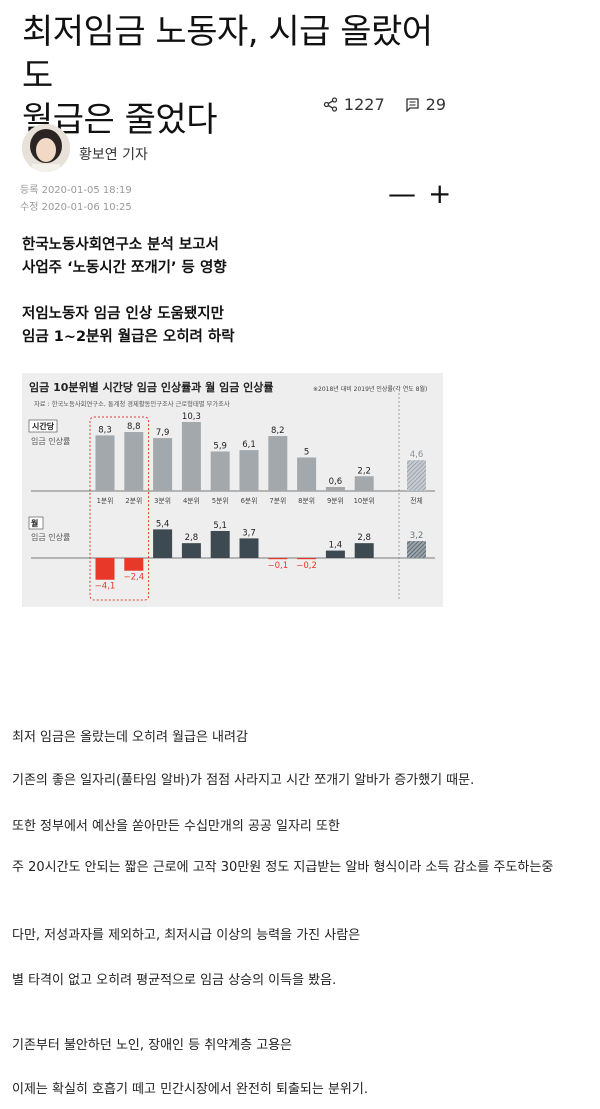  What do you see at coordinates (277, 566) in the screenshot?
I see `monthly-bar-label: −0,1` at bounding box center [277, 566].